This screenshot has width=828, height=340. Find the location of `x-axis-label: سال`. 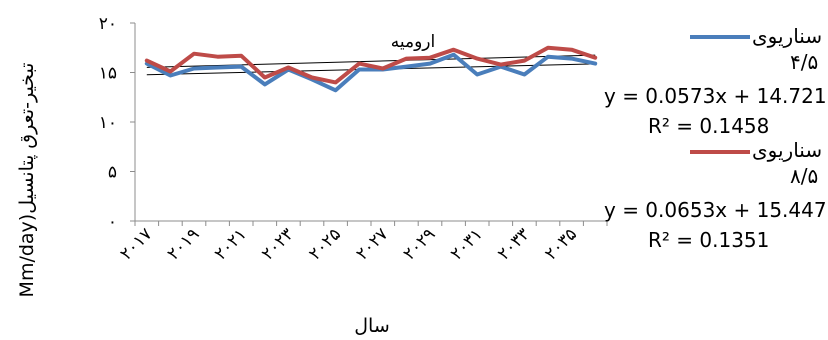

x-axis-label: سال is located at coordinates (372, 326).